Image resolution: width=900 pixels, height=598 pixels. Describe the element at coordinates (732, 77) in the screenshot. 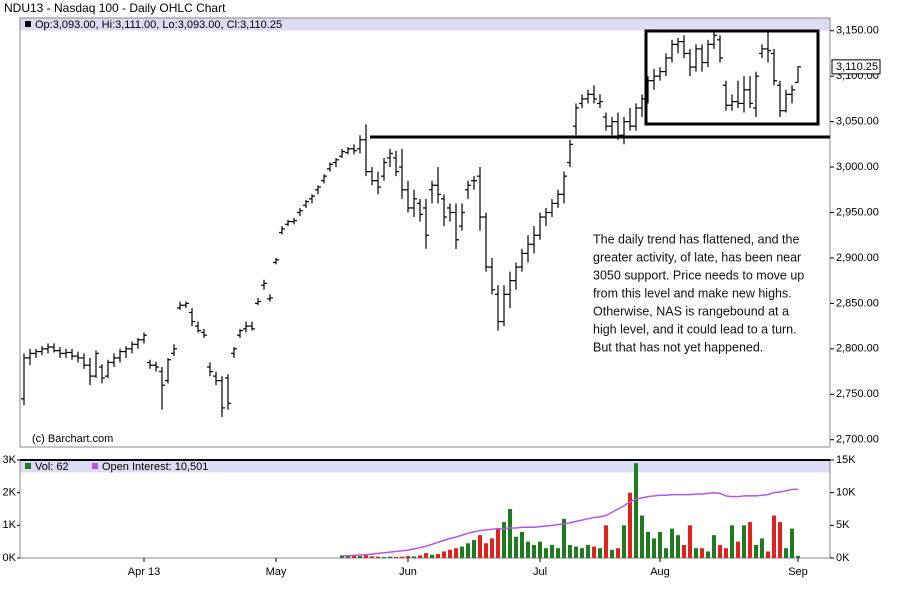

I see `range-box` at that location.